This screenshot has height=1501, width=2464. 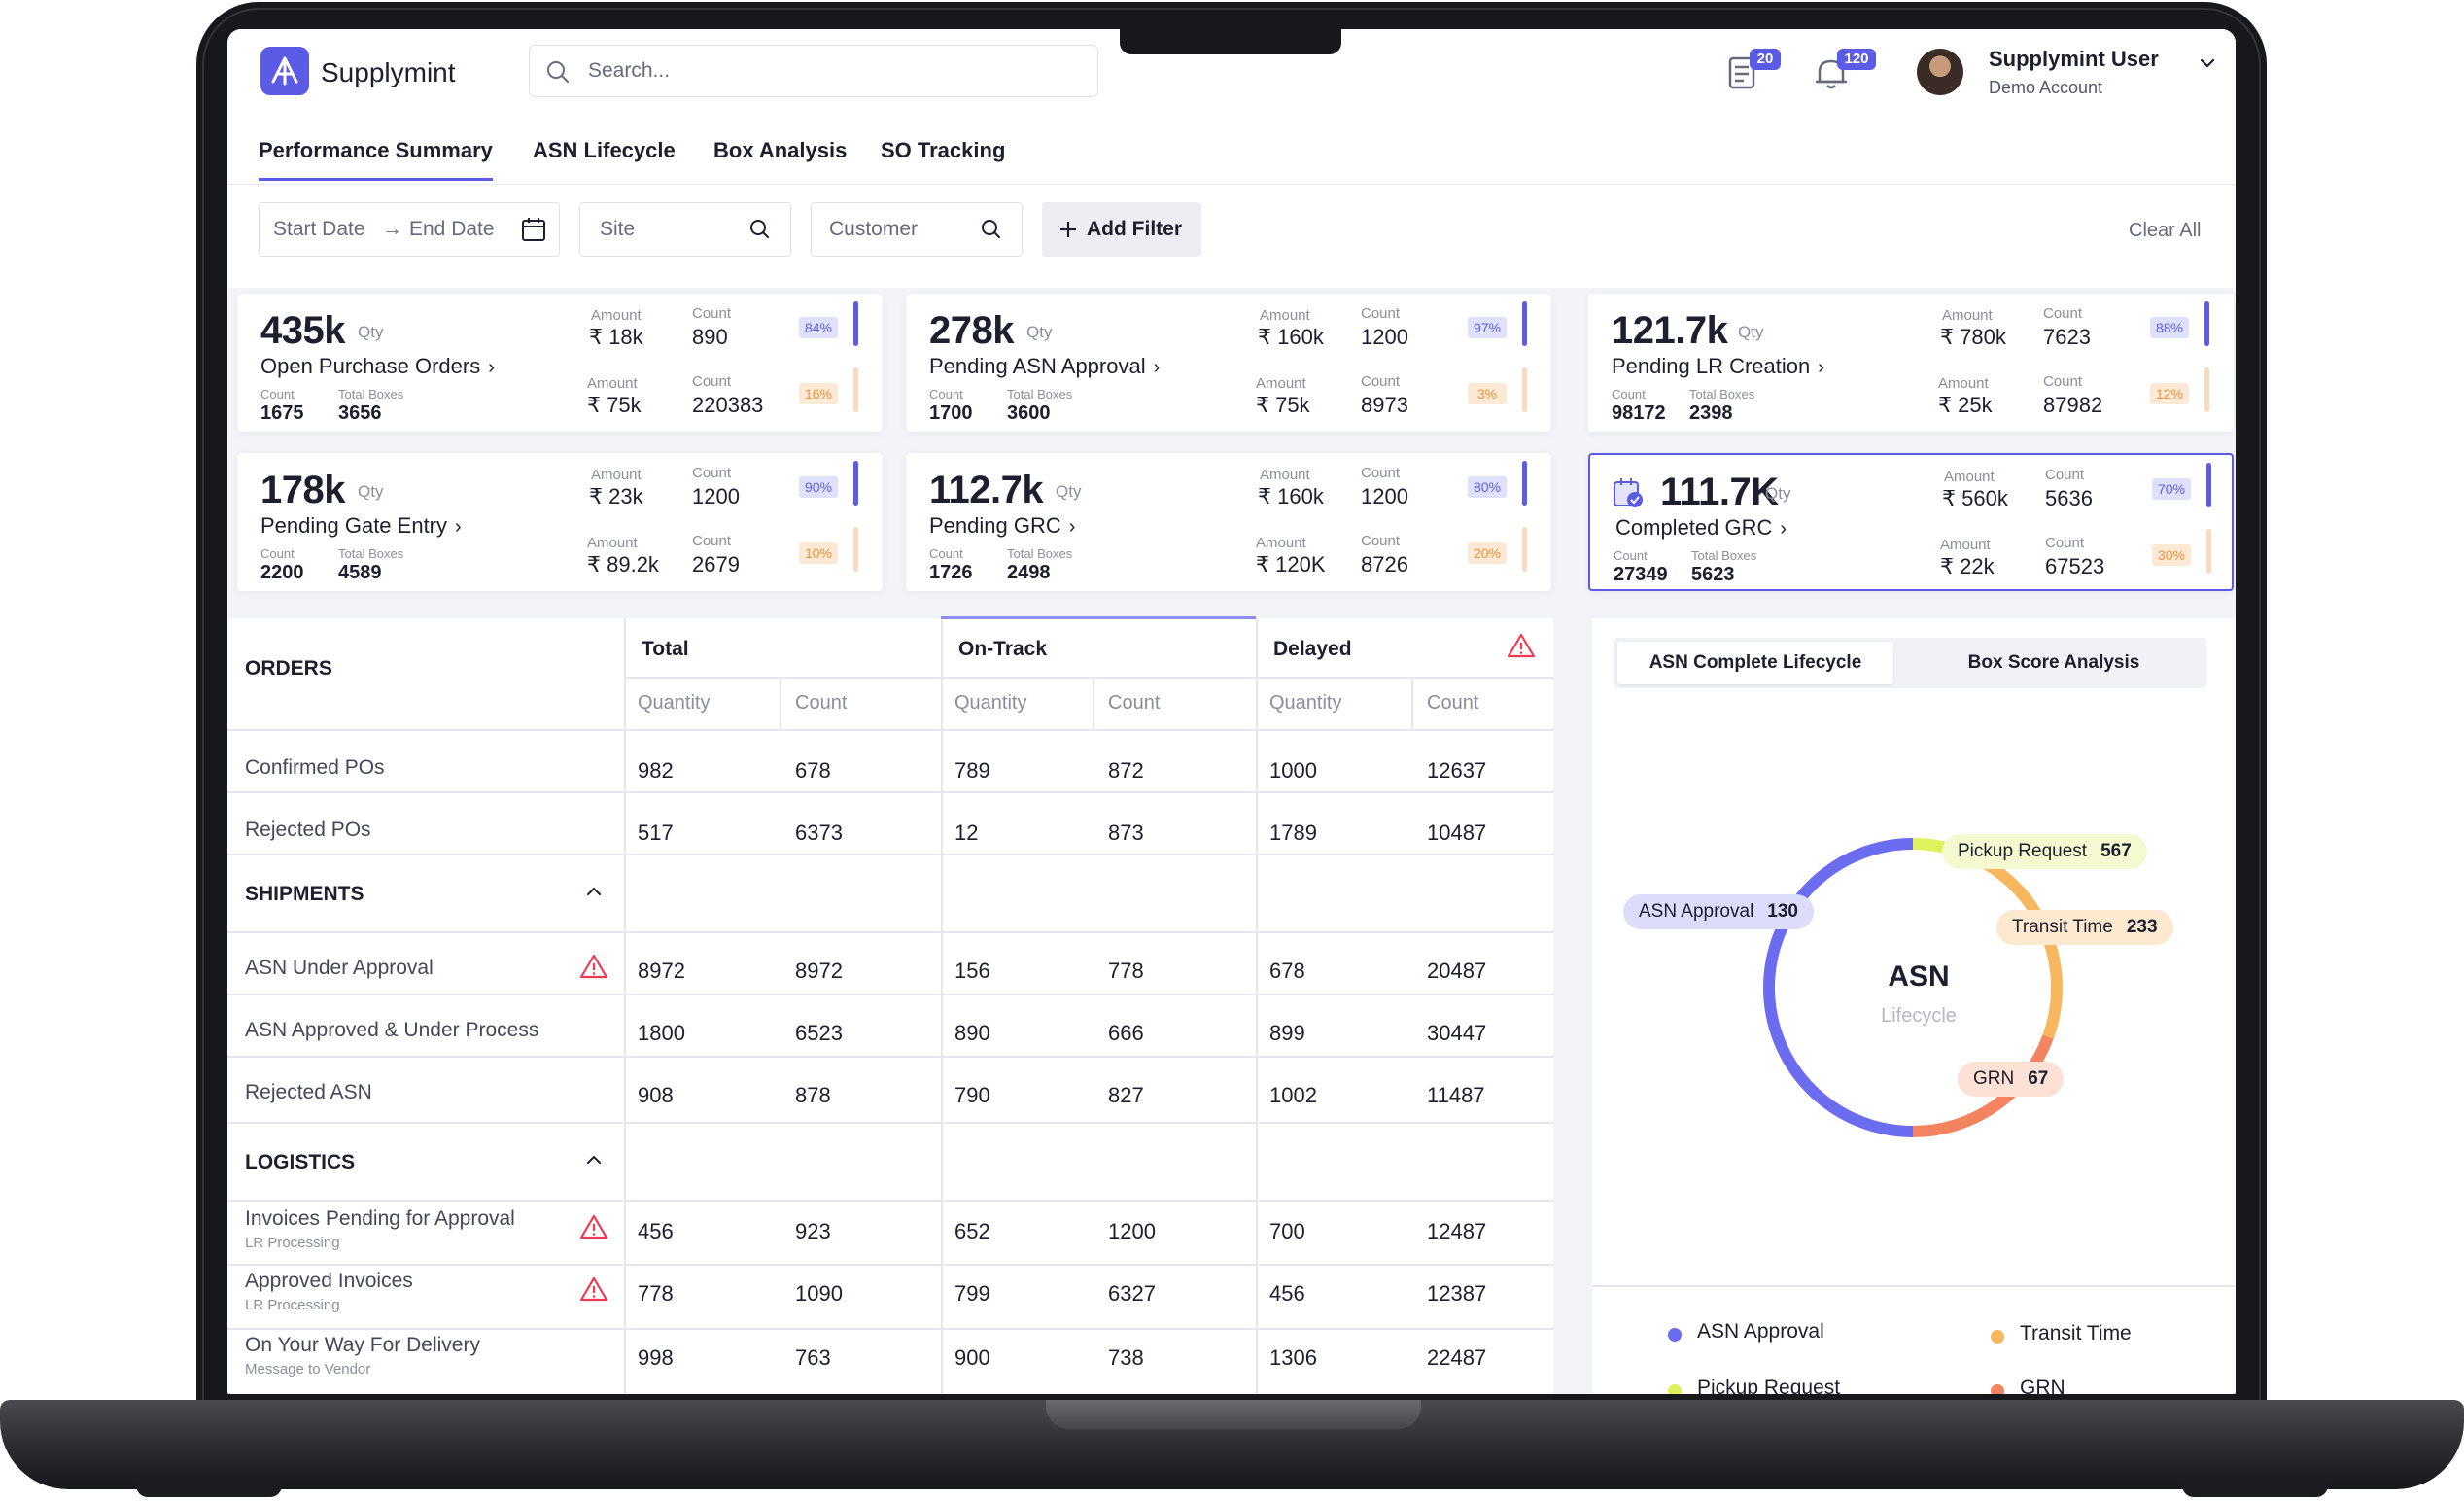 I want to click on table-cell: 11487, so click(x=1456, y=1095).